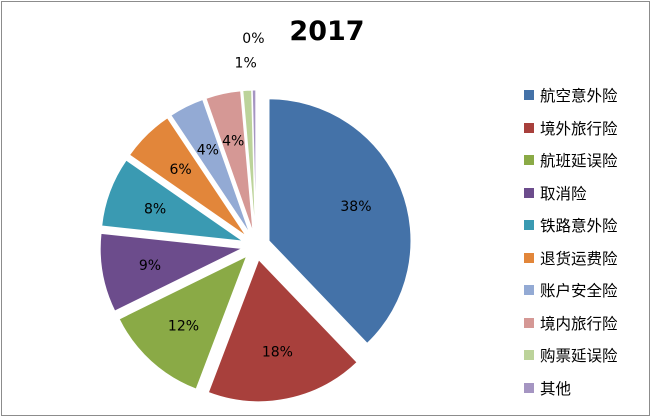 The width and height of the screenshot is (651, 417). Describe the element at coordinates (579, 356) in the screenshot. I see `legend-label: 购票延误险` at that location.